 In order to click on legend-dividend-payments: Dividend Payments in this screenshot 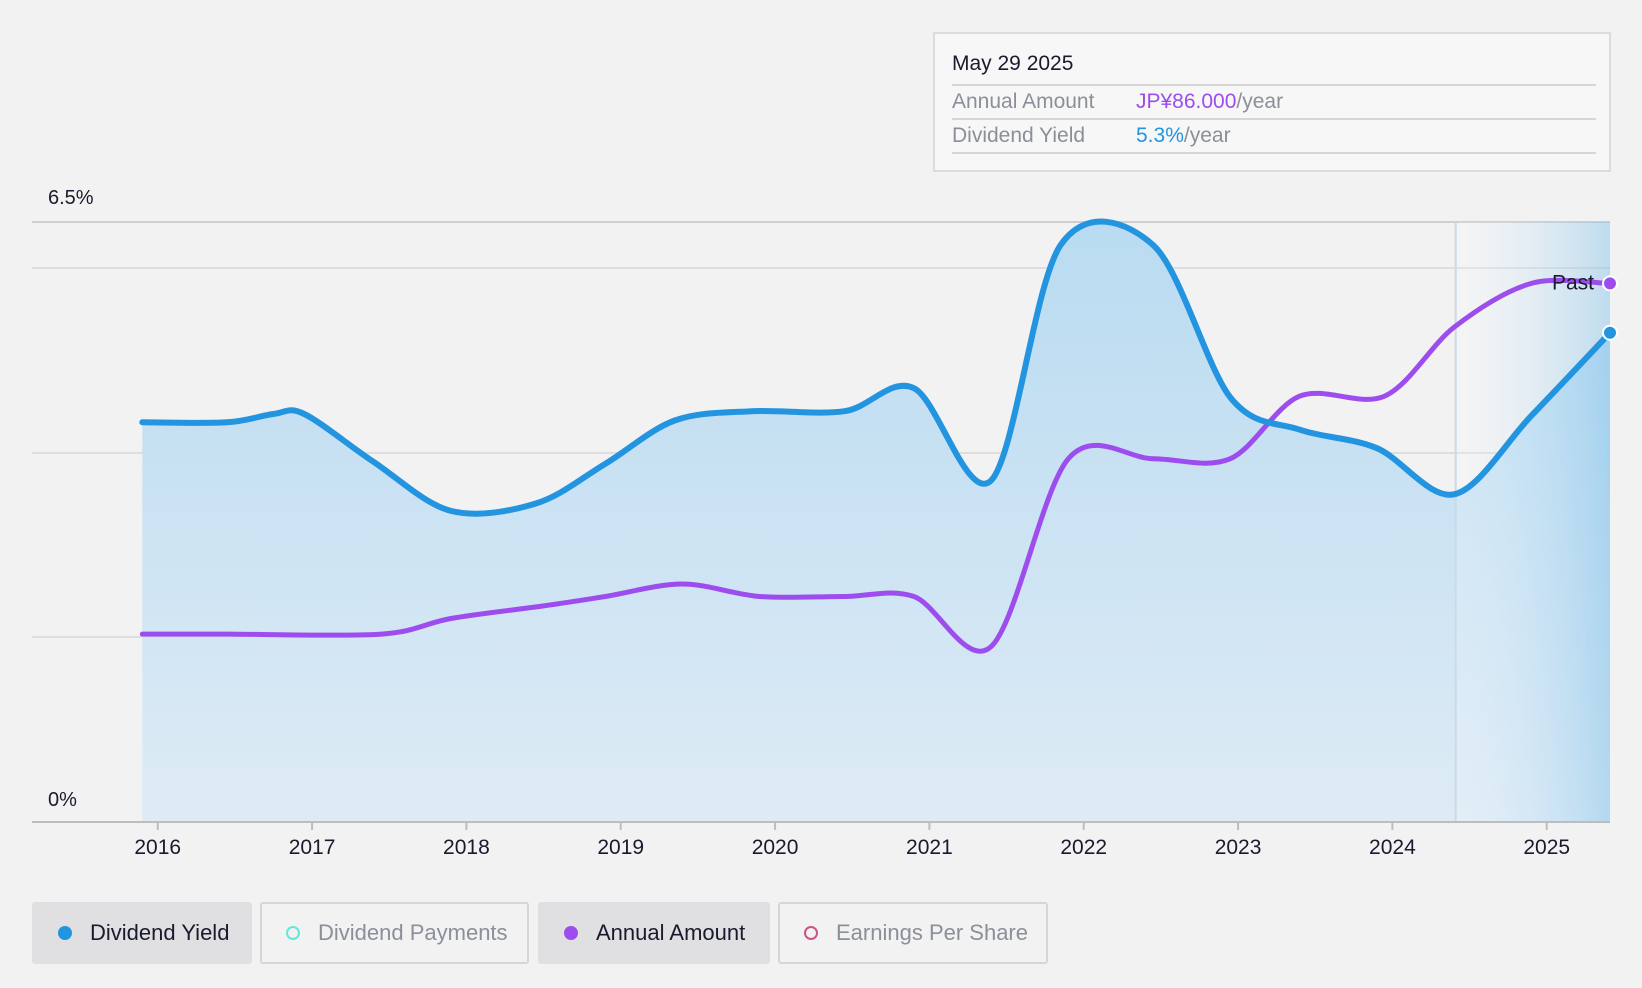, I will do `click(394, 933)`.